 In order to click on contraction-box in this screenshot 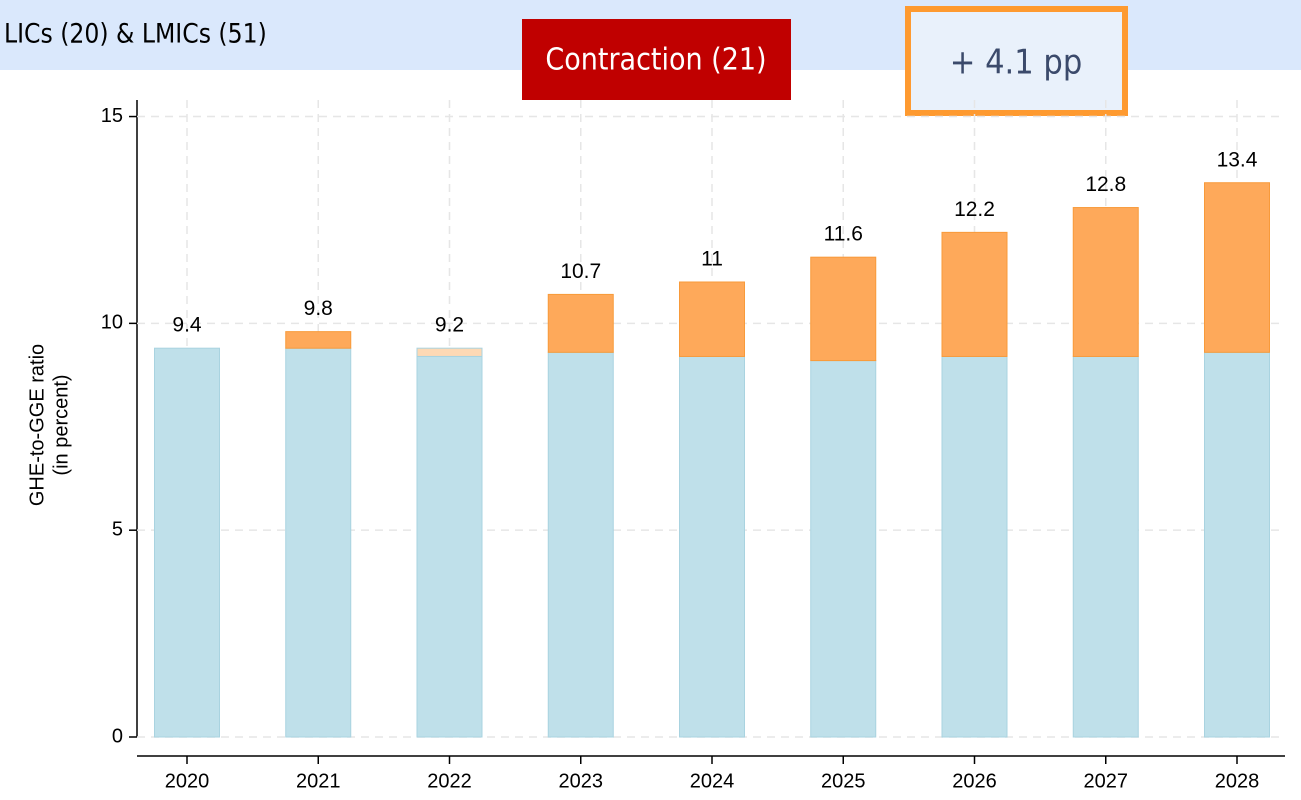, I will do `click(656, 59)`.